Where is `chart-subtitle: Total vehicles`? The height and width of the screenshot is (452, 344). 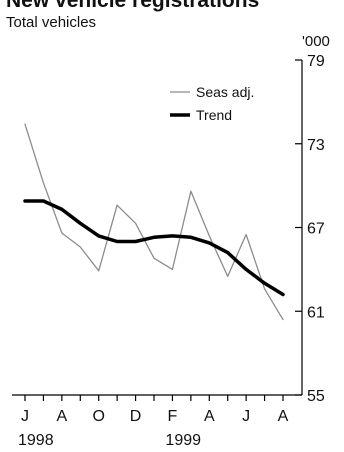 chart-subtitle: Total vehicles is located at coordinates (51, 22).